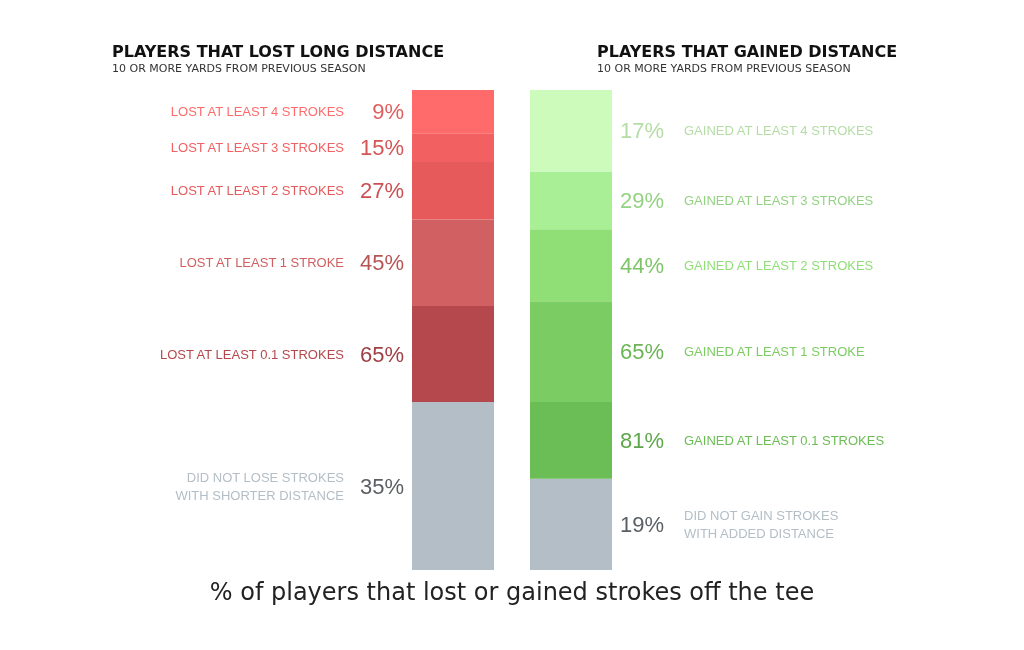  Describe the element at coordinates (642, 131) in the screenshot. I see `text: 17%` at that location.